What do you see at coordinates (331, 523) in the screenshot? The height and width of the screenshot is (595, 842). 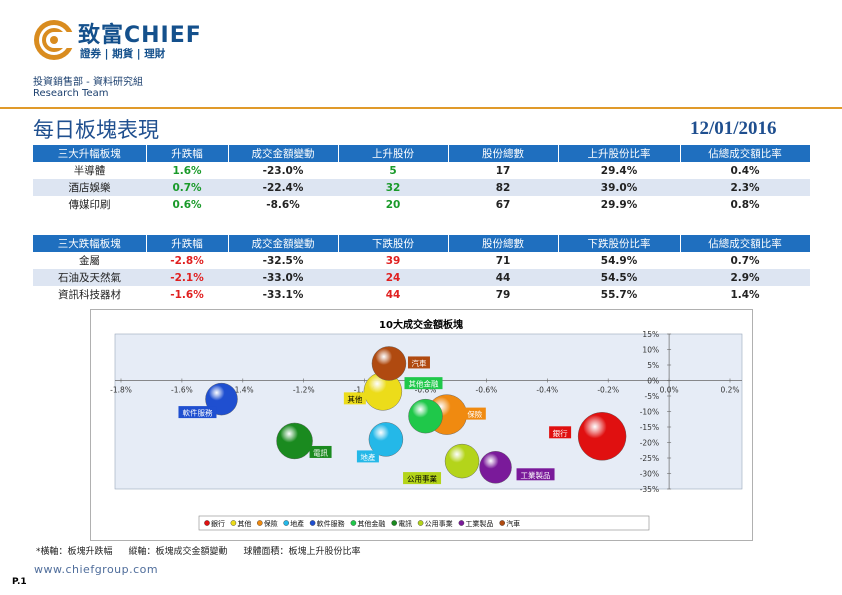 I see `legend-label: 軟件服務` at bounding box center [331, 523].